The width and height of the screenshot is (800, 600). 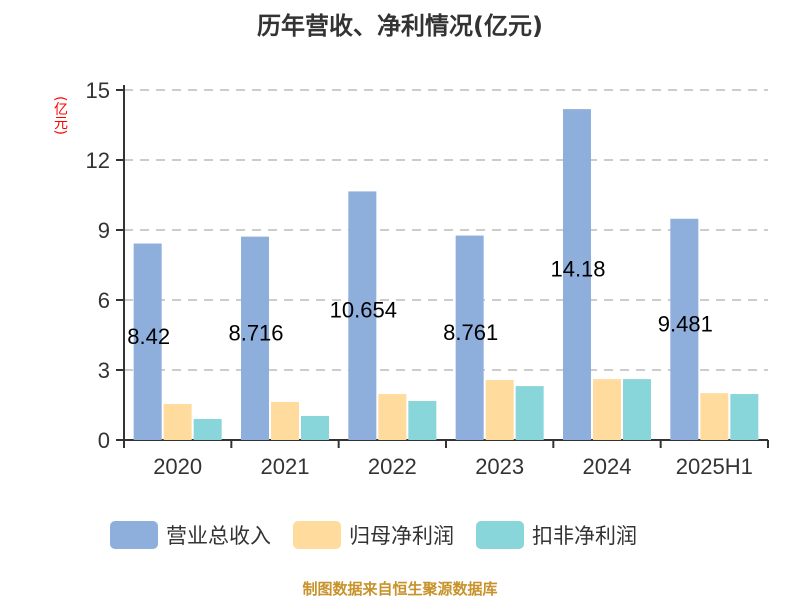 I want to click on legend: 营业总收入 归母净利润 扣非净利润, so click(x=384, y=535).